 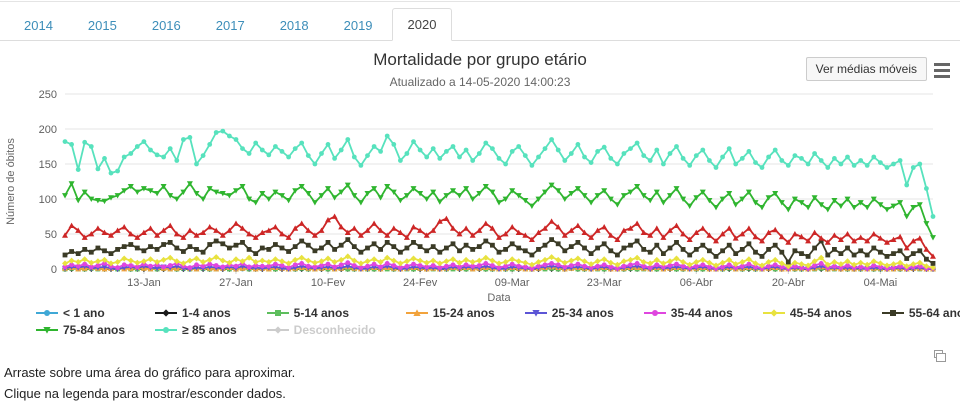 What do you see at coordinates (480, 21) in the screenshot?
I see `year-tabs: 2014 2015 2016 2017 2018 2019 2020` at bounding box center [480, 21].